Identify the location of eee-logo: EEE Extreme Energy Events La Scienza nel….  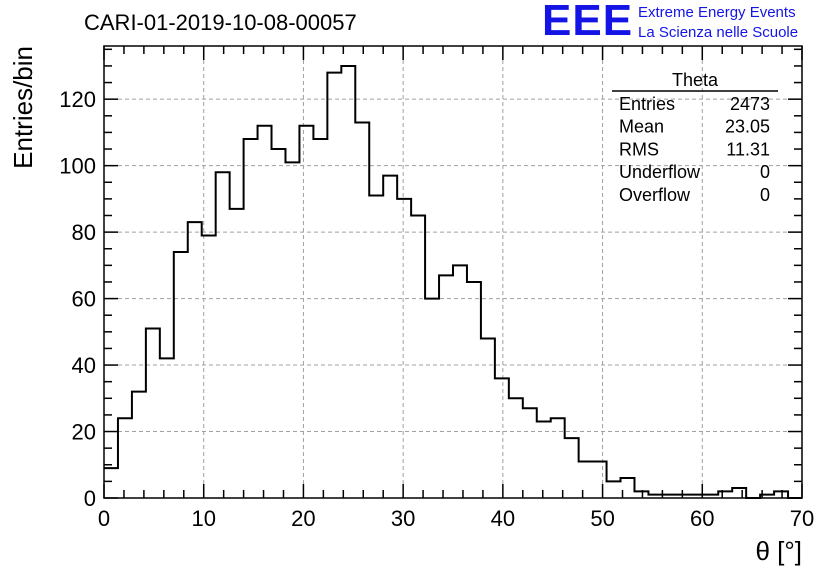
(685, 23).